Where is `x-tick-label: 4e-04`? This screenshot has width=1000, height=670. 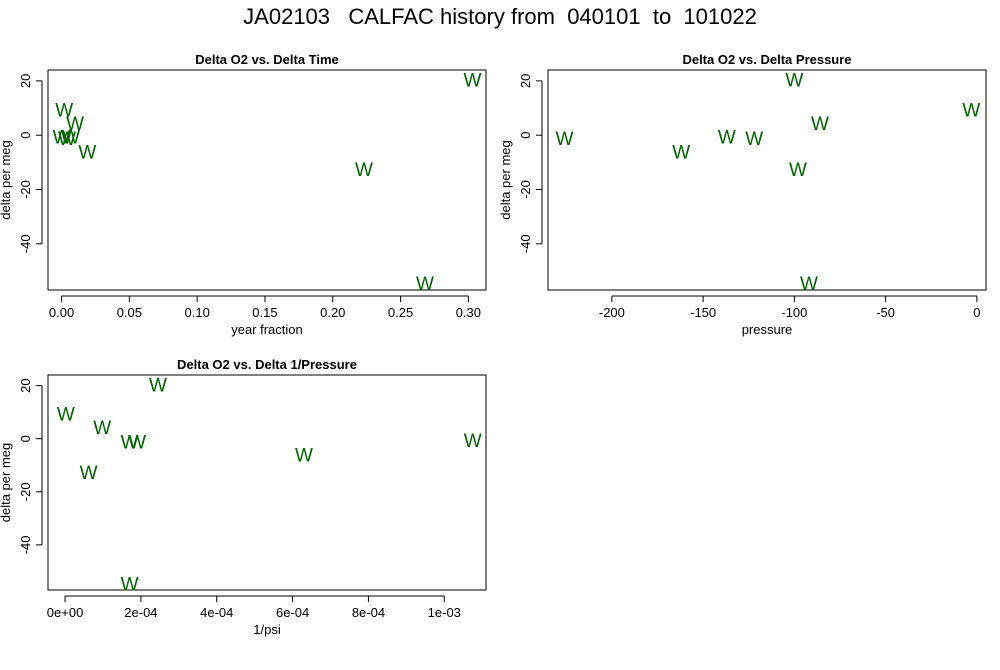 x-tick-label: 4e-04 is located at coordinates (216, 612).